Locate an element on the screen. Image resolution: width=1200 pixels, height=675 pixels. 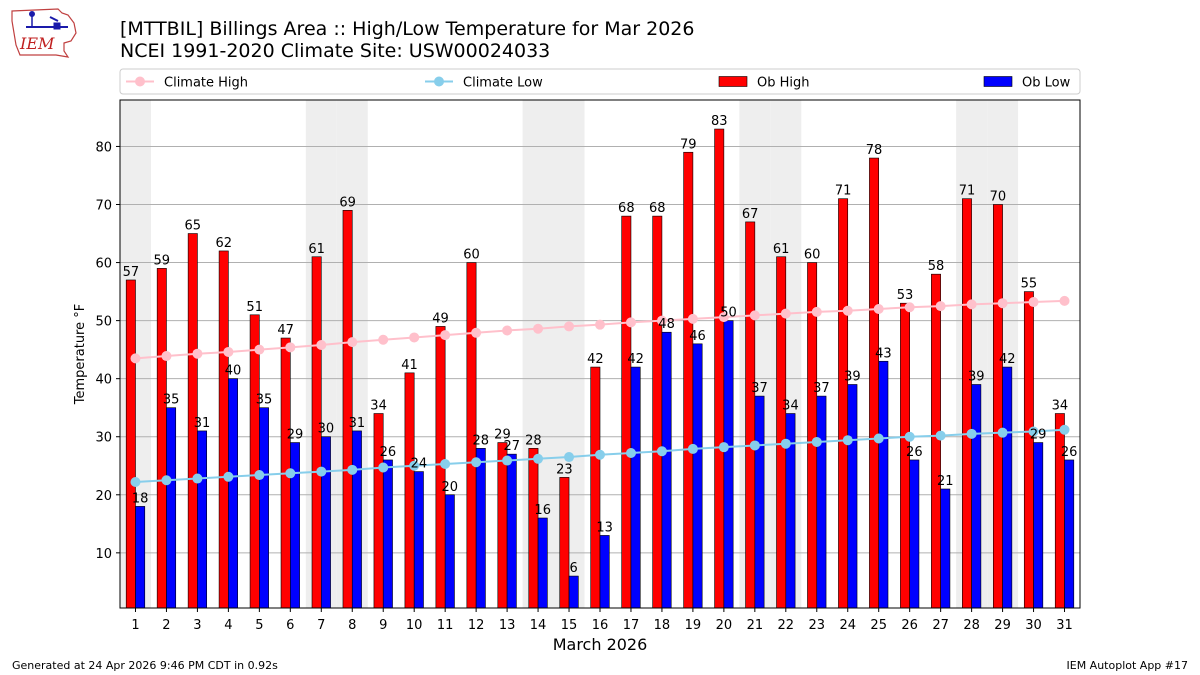
x-tick-label: 11 is located at coordinates (445, 625).